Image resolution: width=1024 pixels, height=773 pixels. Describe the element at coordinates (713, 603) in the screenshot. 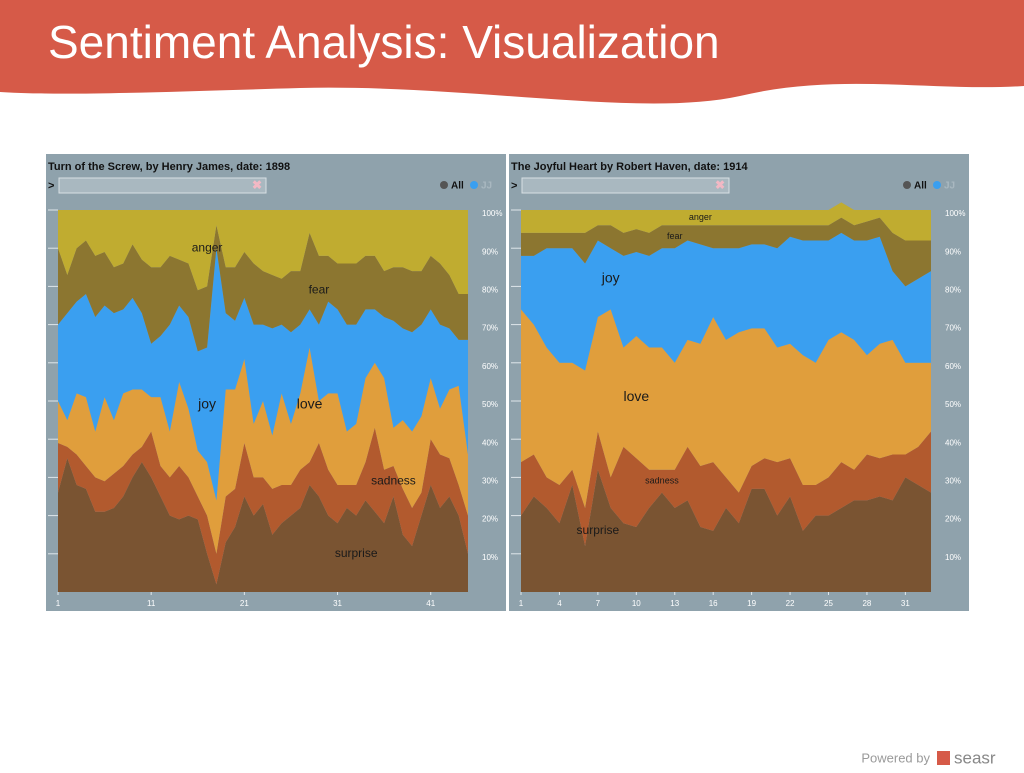

I see `x-tick-label: 16` at that location.